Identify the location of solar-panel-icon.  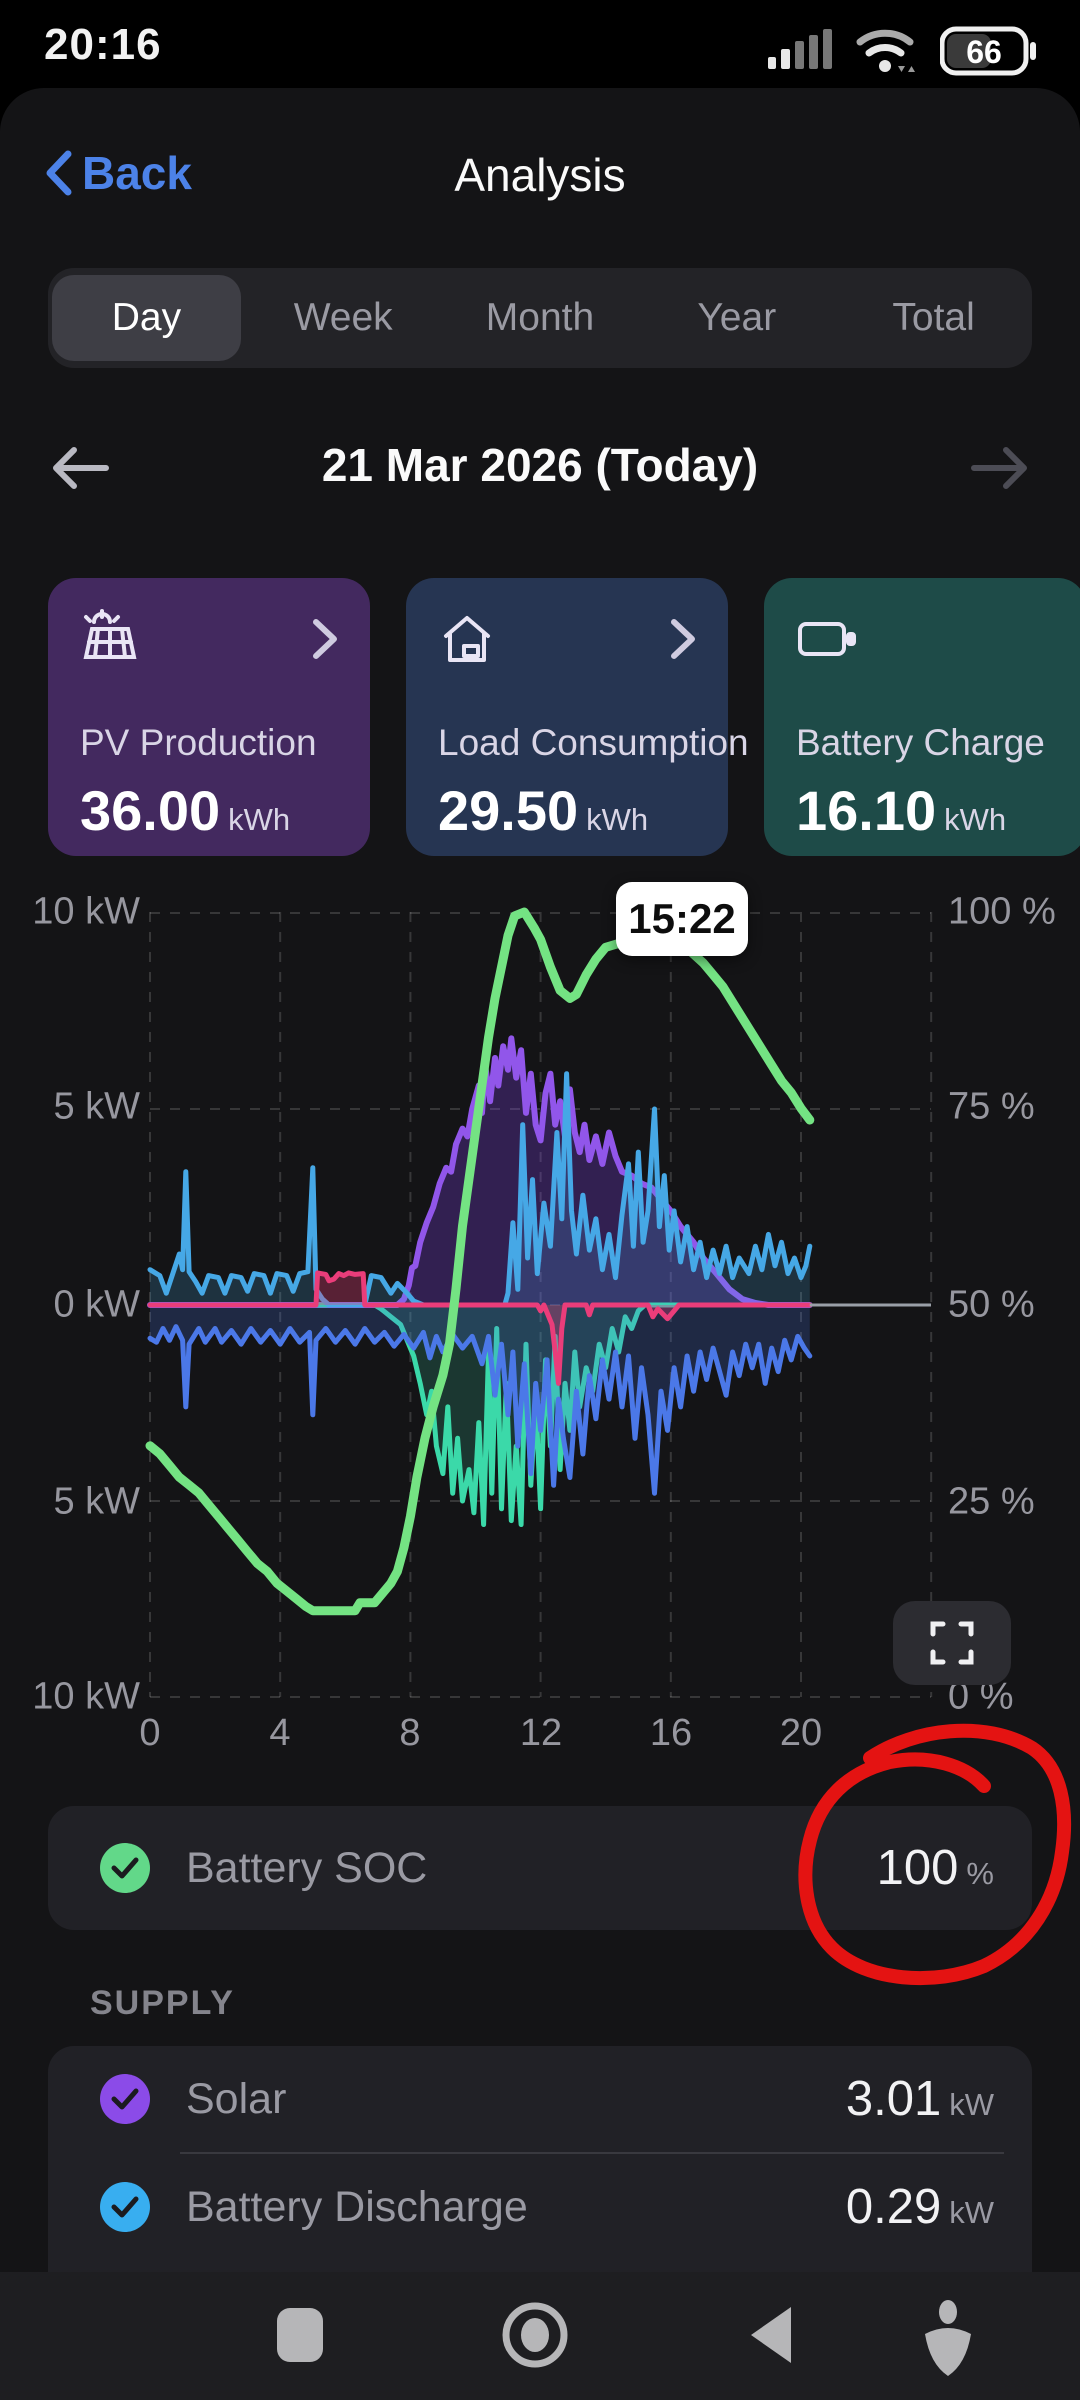
(110, 634).